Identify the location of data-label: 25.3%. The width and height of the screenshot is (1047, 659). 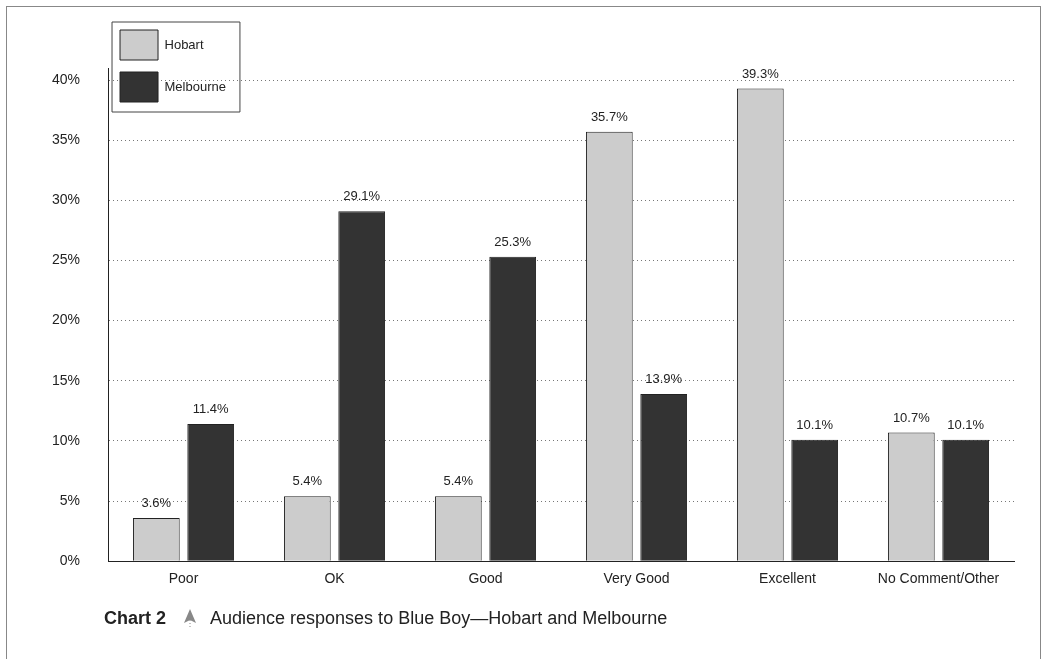
(513, 241).